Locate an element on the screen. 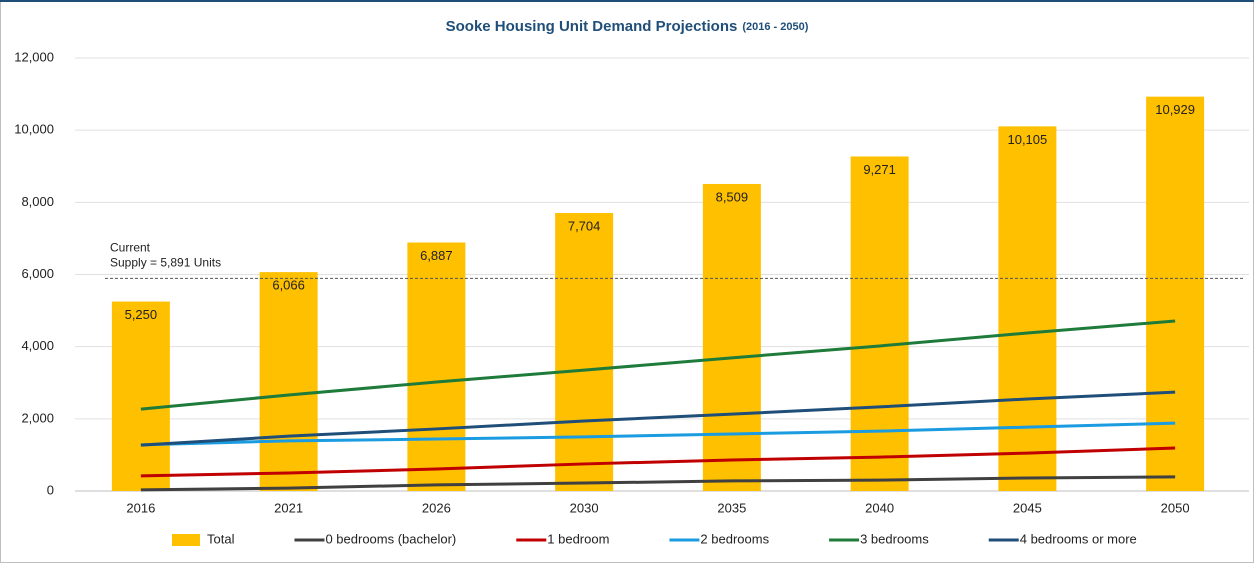 Image resolution: width=1254 pixels, height=563 pixels. y-tick-label: 10,000 is located at coordinates (34, 129).